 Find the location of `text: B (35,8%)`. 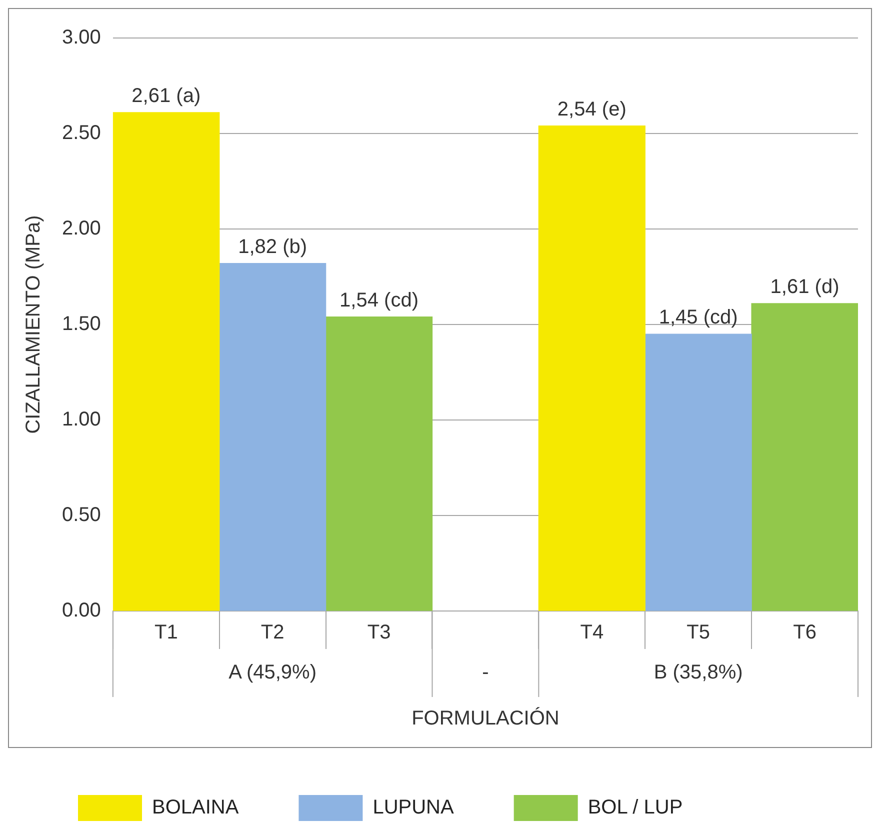

text: B (35,8%) is located at coordinates (698, 673).